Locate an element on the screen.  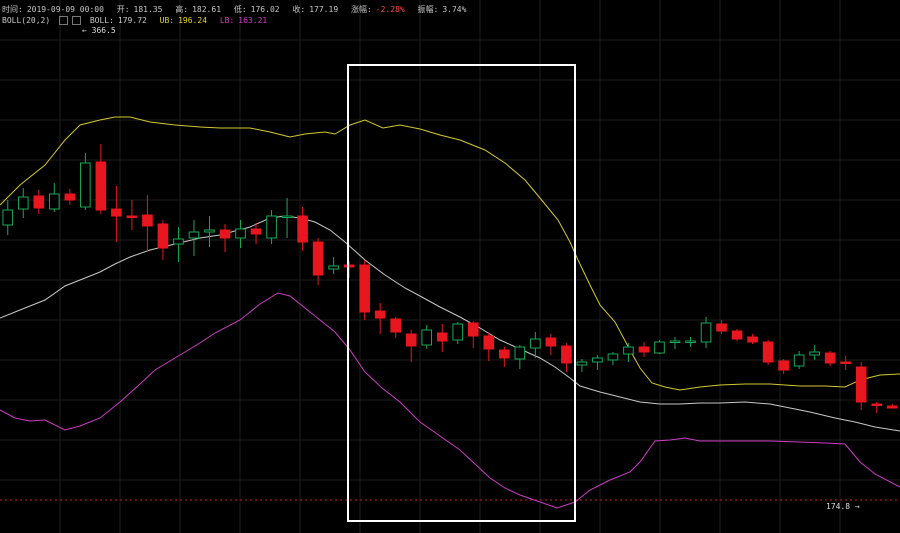
boll-label: BOLL: is located at coordinates (101, 20).